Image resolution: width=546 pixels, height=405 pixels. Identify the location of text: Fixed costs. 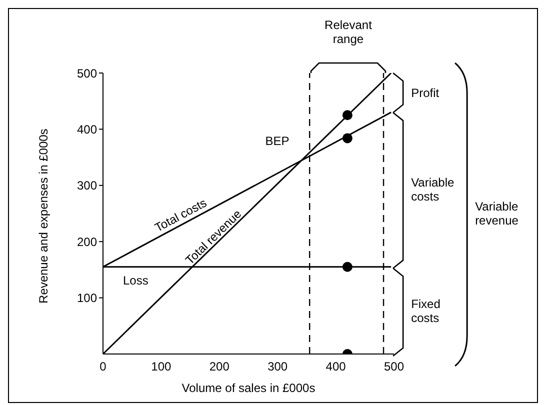
(425, 311).